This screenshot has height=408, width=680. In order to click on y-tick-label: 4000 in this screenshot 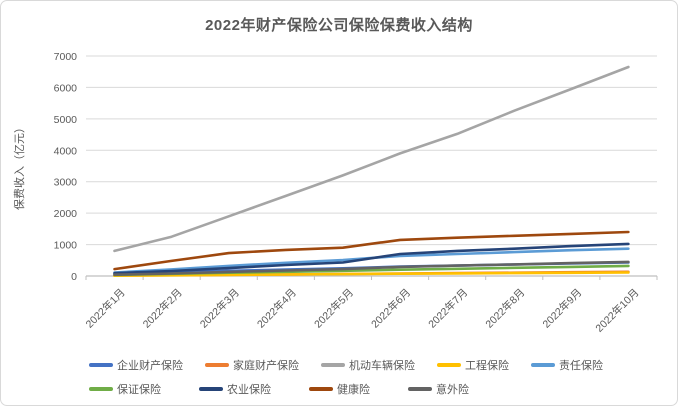, I will do `click(66, 151)`.